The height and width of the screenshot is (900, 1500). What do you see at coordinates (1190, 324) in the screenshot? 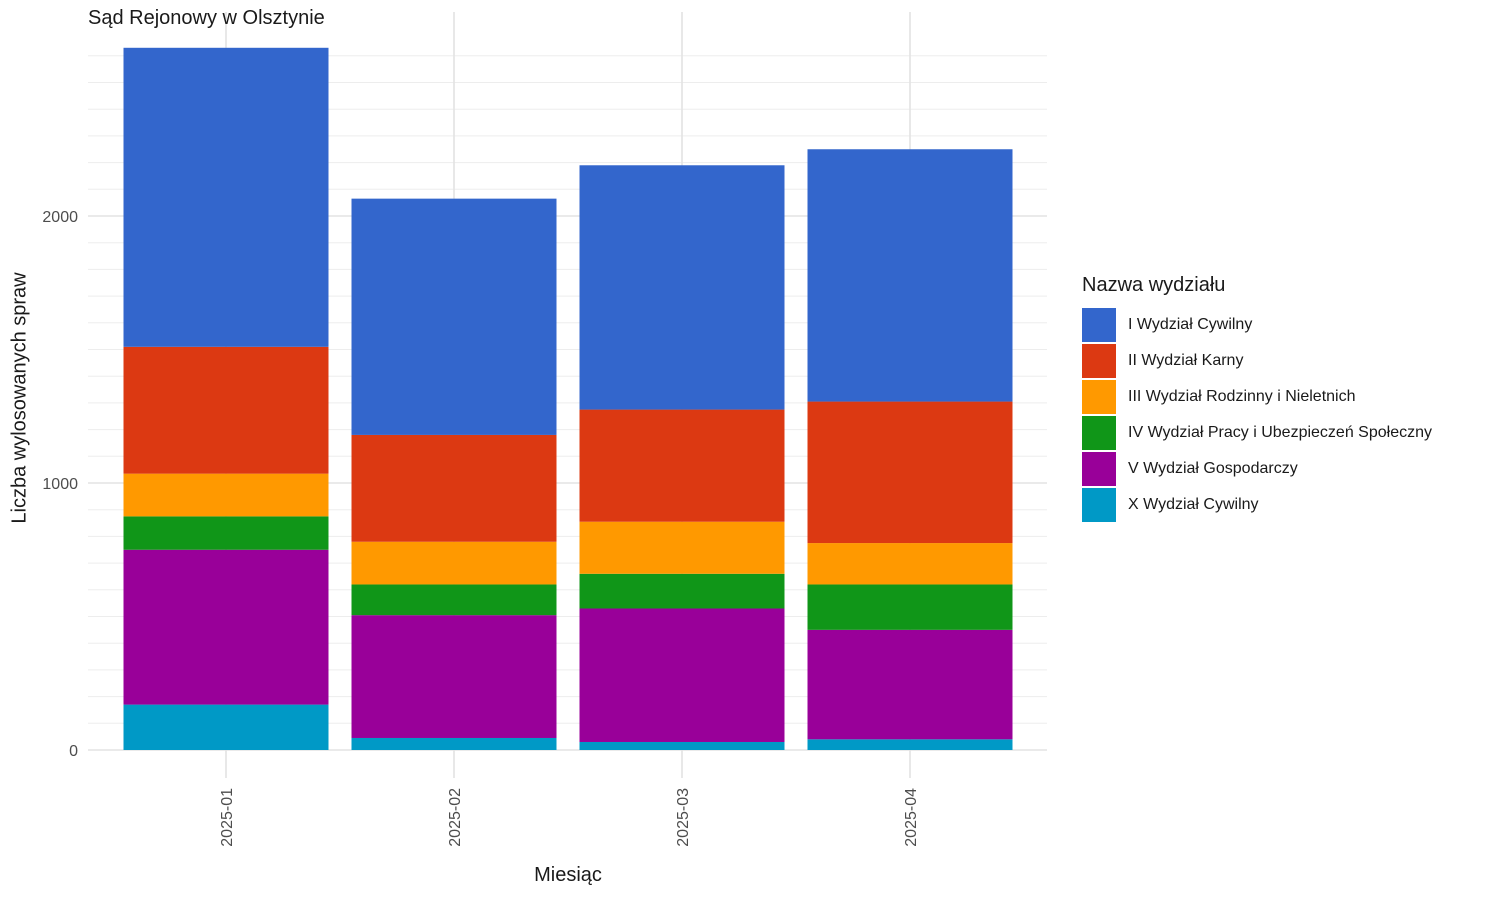
I see `legend-label: I Wydział Cywilny` at bounding box center [1190, 324].